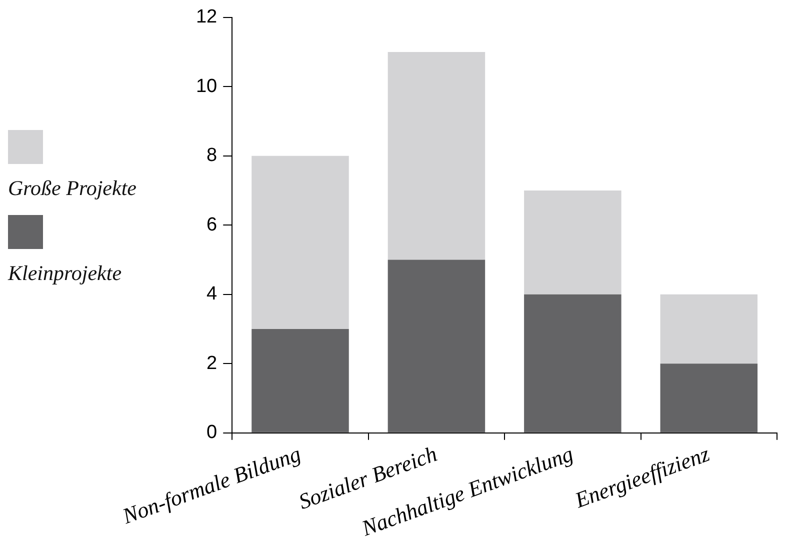 The height and width of the screenshot is (549, 795). What do you see at coordinates (212, 225) in the screenshot?
I see `y-tick-label: 6` at bounding box center [212, 225].